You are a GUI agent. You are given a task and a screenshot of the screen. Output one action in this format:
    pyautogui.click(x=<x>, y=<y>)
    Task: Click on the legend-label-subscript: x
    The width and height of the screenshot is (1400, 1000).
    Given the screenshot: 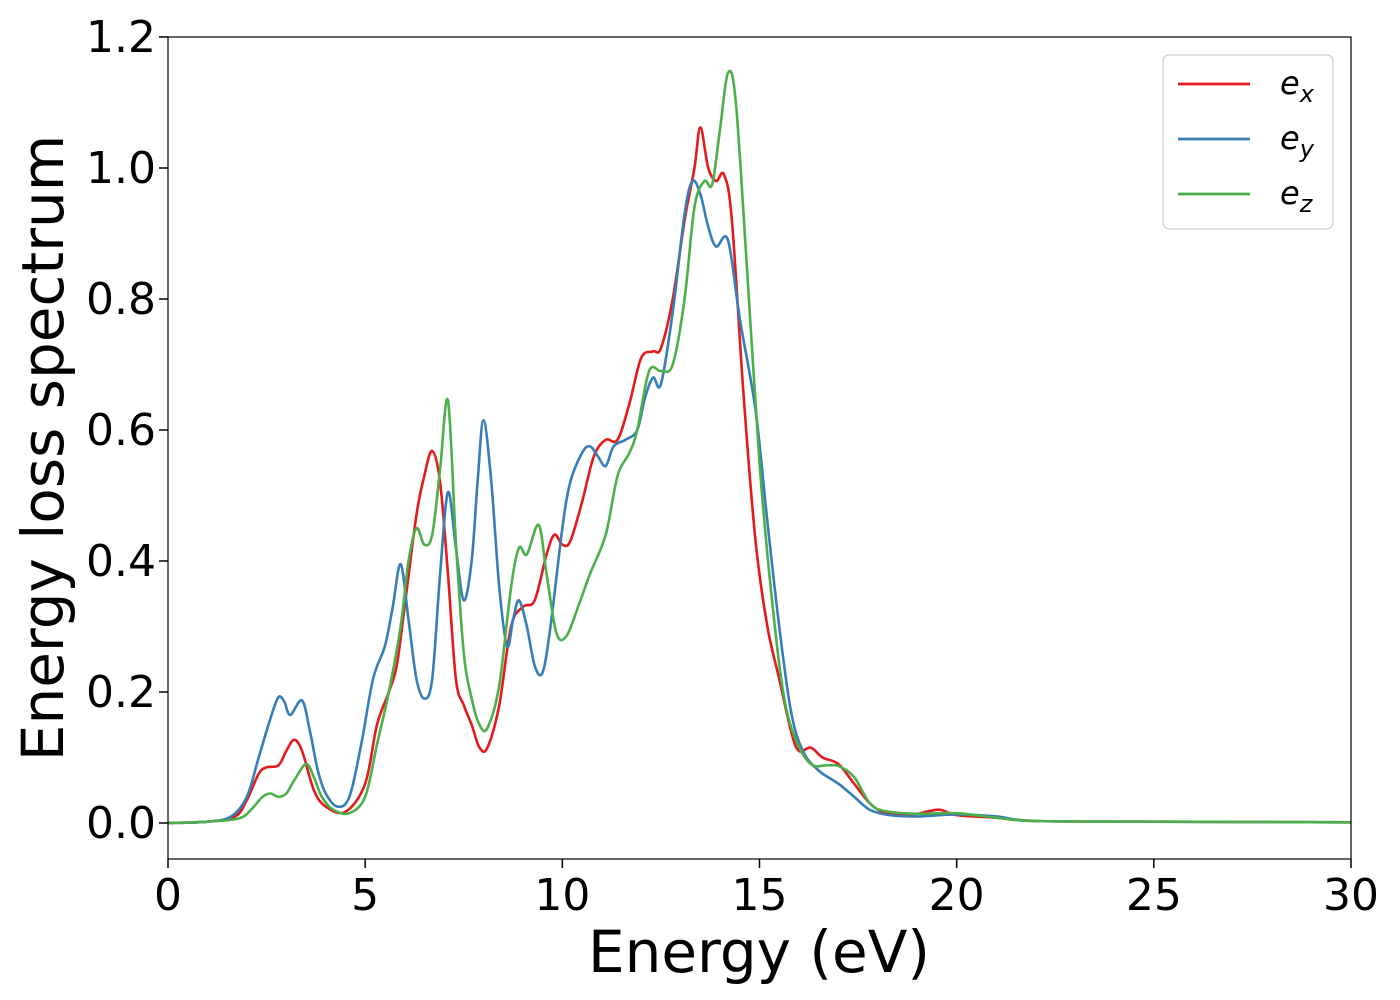 What is the action you would take?
    pyautogui.click(x=1307, y=94)
    